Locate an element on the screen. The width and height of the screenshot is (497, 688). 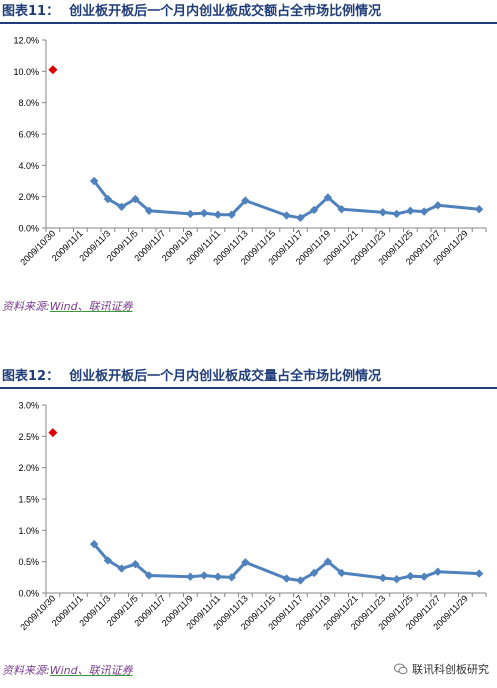
figure-title-11: 图表11： 创业板开板后一个月内创业板成交额占全市场比例情况 is located at coordinates (248, 13).